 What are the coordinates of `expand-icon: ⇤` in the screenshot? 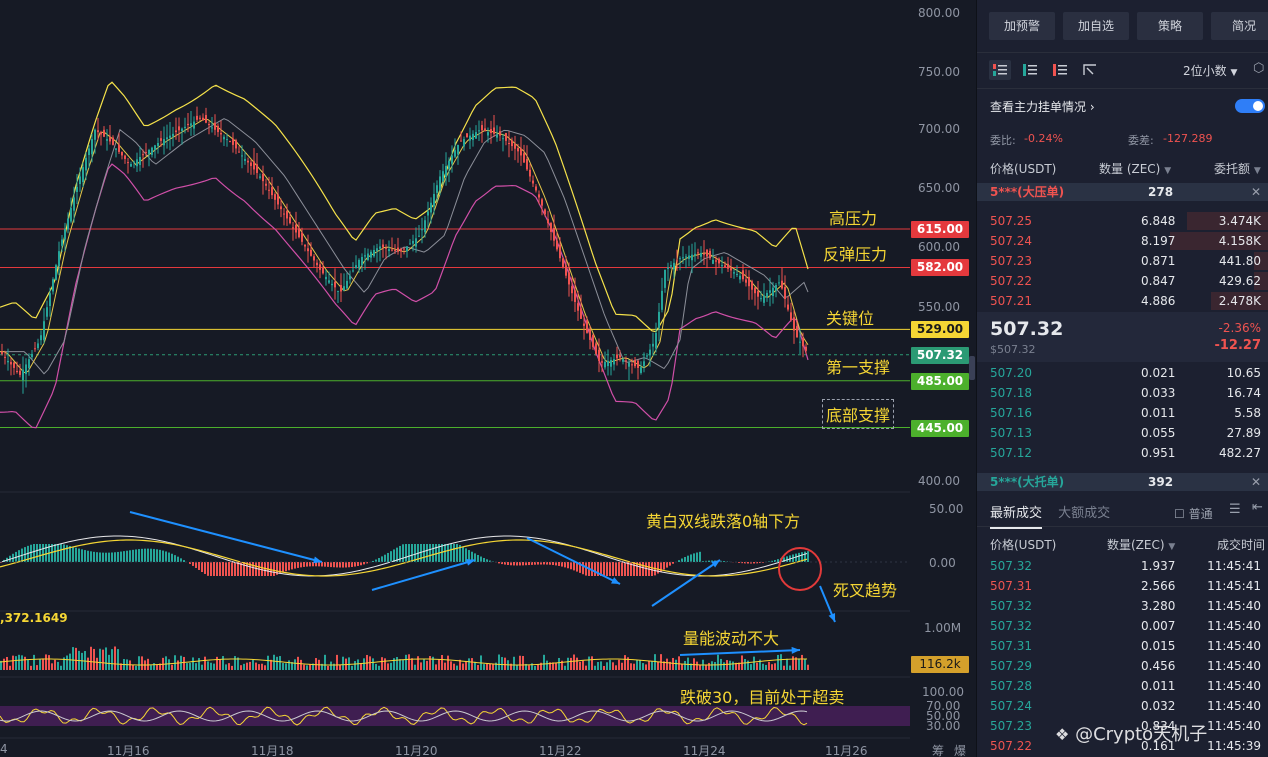 It's located at (1257, 507).